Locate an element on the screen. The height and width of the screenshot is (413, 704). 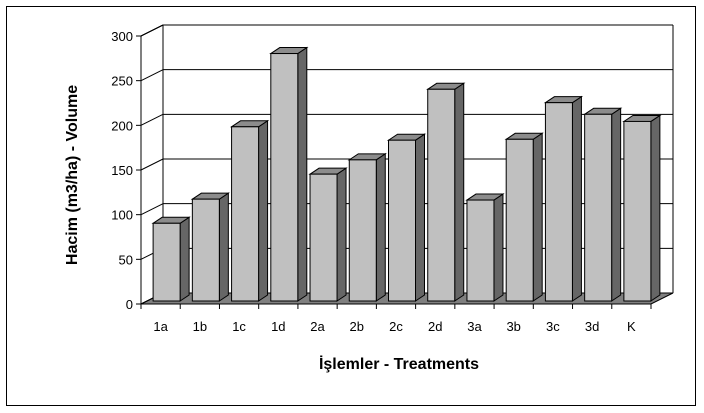
x-tick-label: 1d is located at coordinates (278, 326).